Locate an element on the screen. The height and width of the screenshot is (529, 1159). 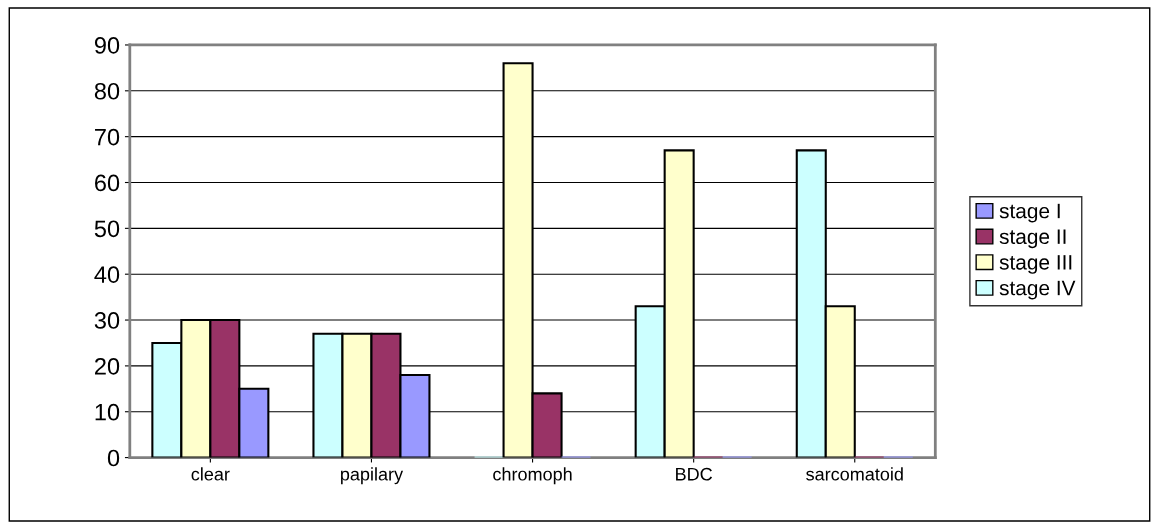
y-tick-label: 0 is located at coordinates (113, 458).